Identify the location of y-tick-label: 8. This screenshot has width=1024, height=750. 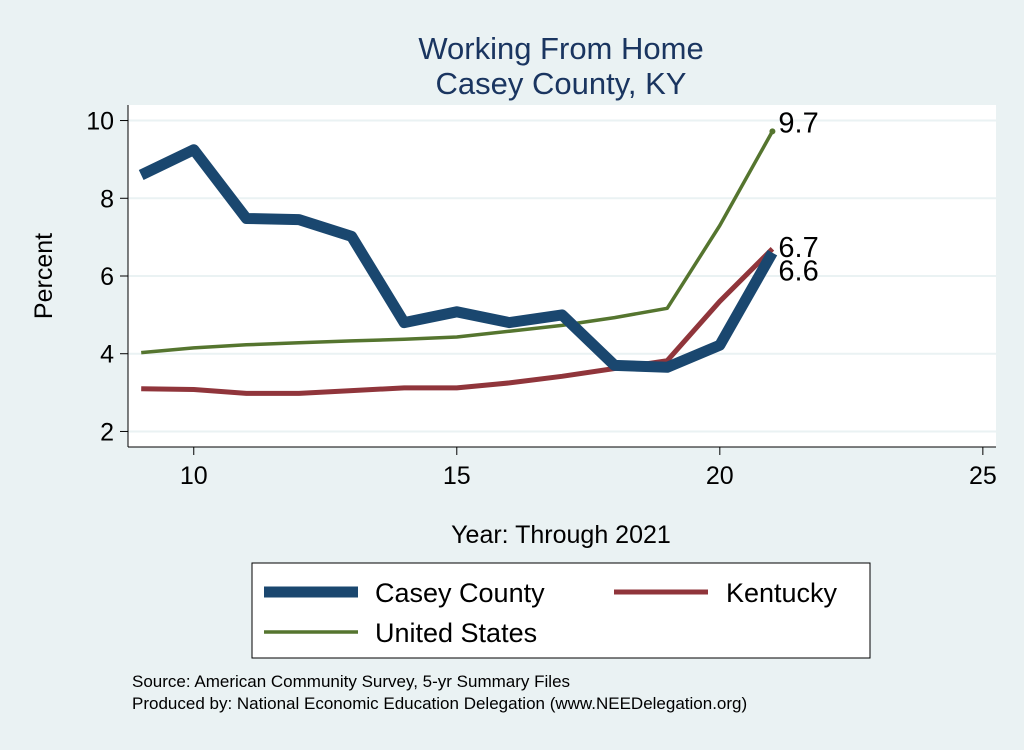
(107, 199).